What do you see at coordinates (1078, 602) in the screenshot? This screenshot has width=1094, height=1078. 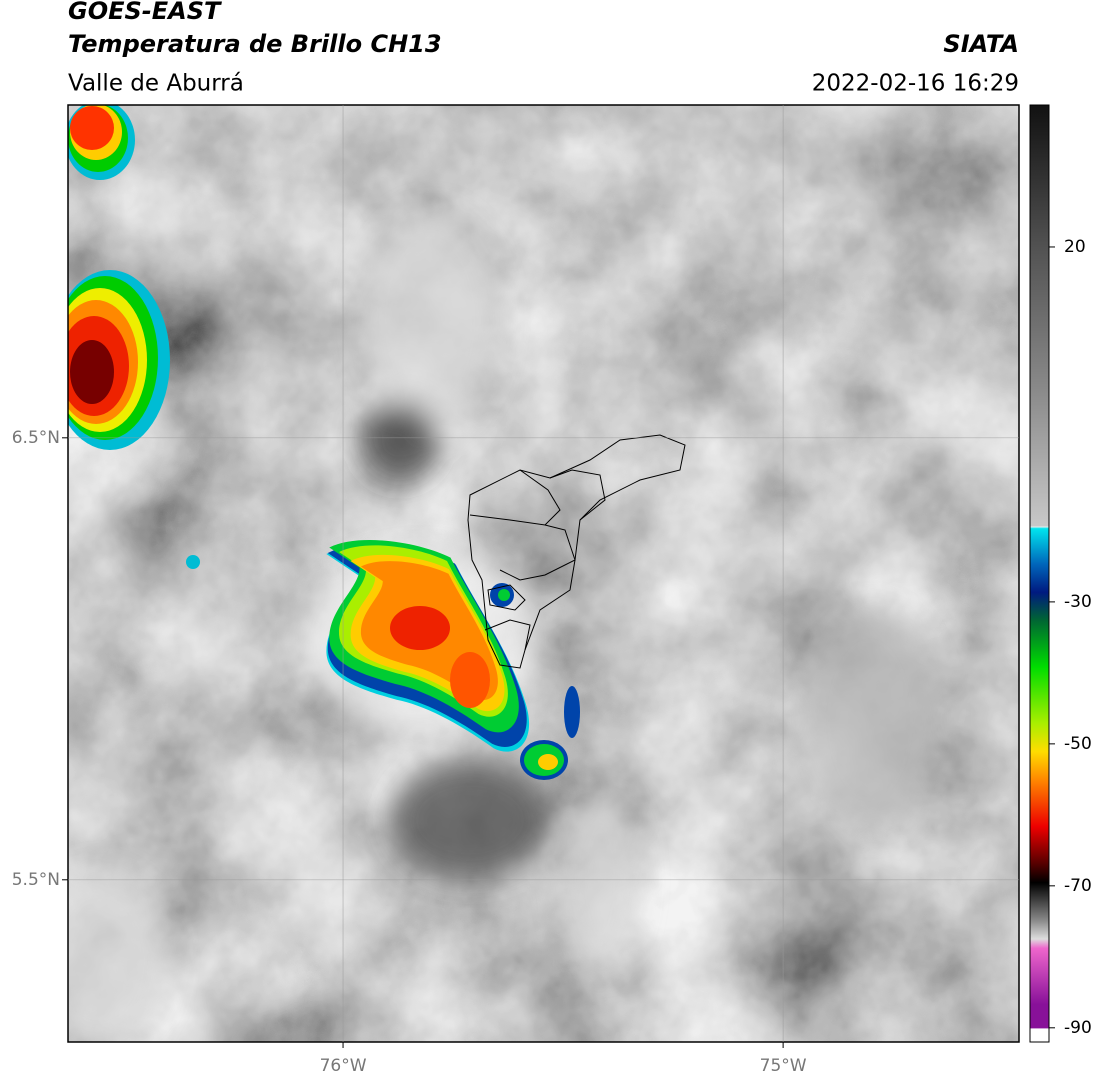 I see `colorbar-tick-label: -30` at bounding box center [1078, 602].